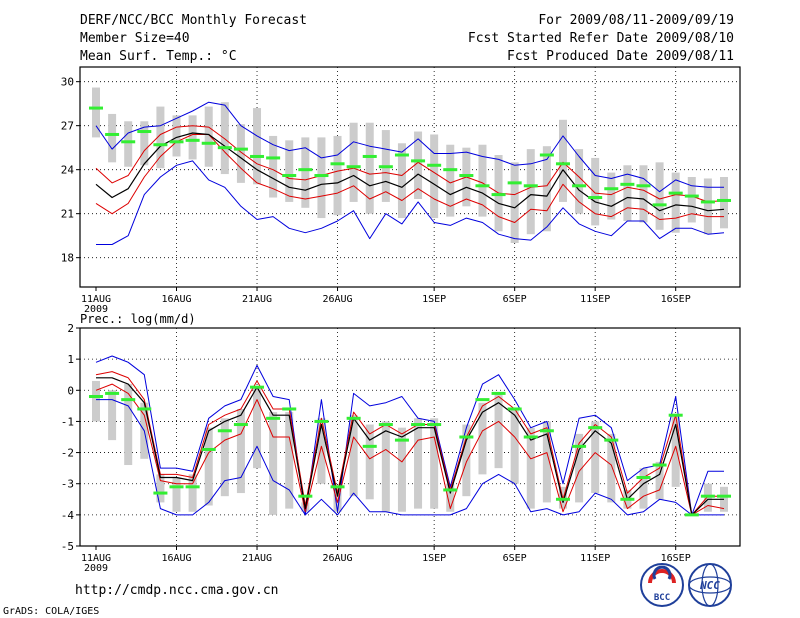 The width and height of the screenshot is (800, 618). I want to click on grads-credit: GrADS: COLA/IGES, so click(51, 611).